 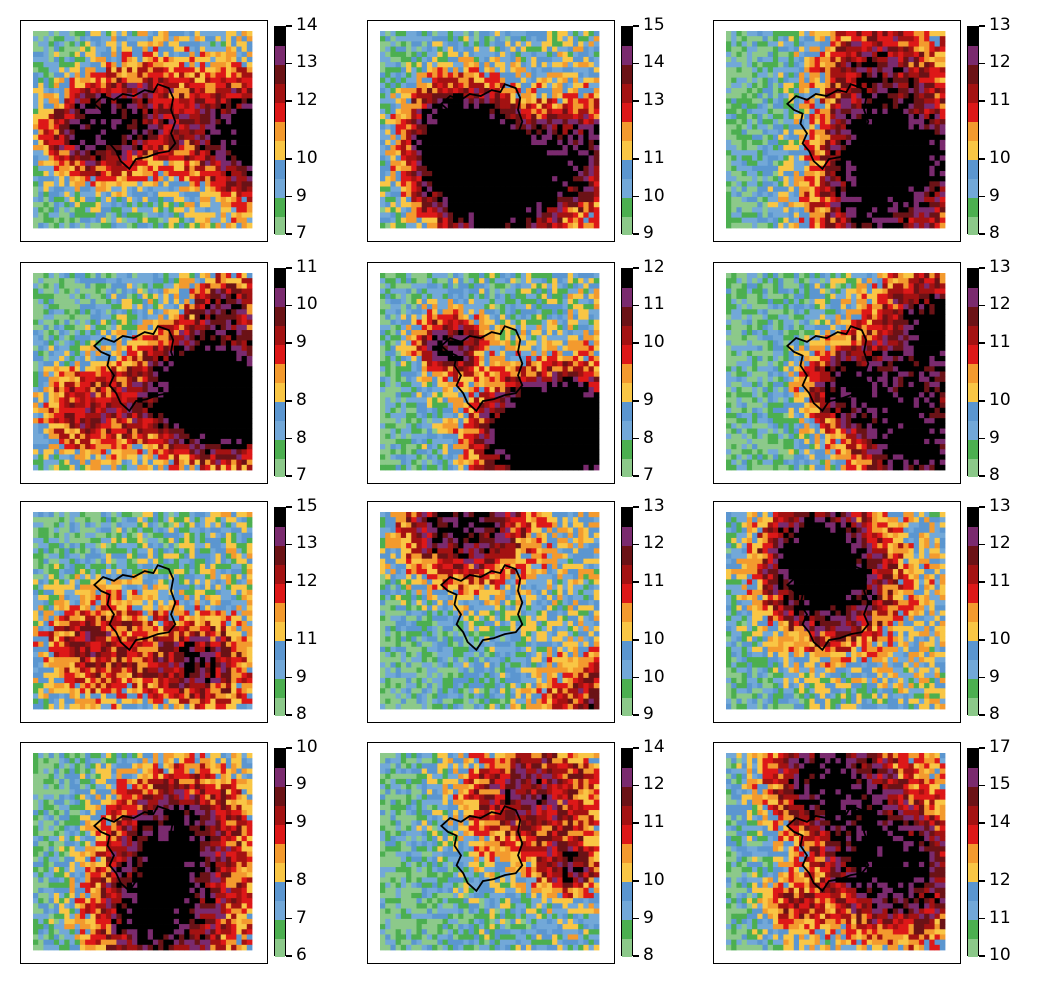 I want to click on map-panel-r1c3: 8 9 10 11 12 13, so click(x=877, y=129).